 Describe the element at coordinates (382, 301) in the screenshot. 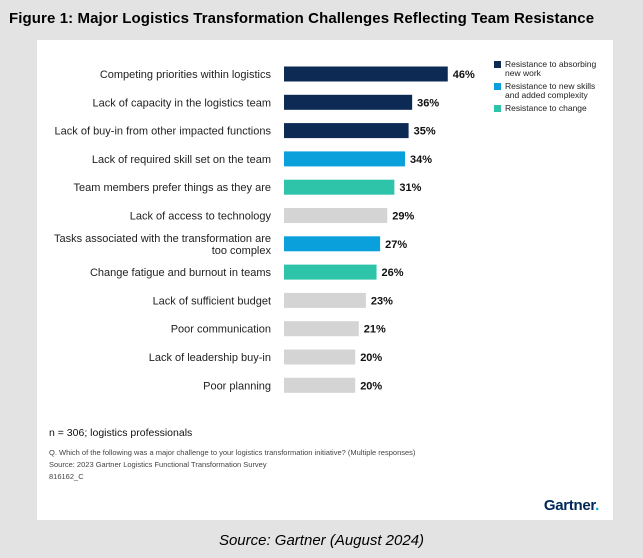

I see `value-label-9: 23%` at that location.